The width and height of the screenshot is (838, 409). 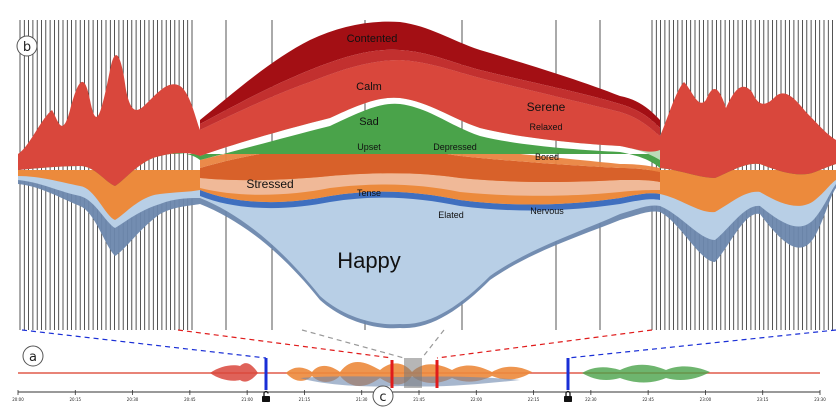 What do you see at coordinates (591, 399) in the screenshot?
I see `axis-tick-label: 22:30` at bounding box center [591, 399].